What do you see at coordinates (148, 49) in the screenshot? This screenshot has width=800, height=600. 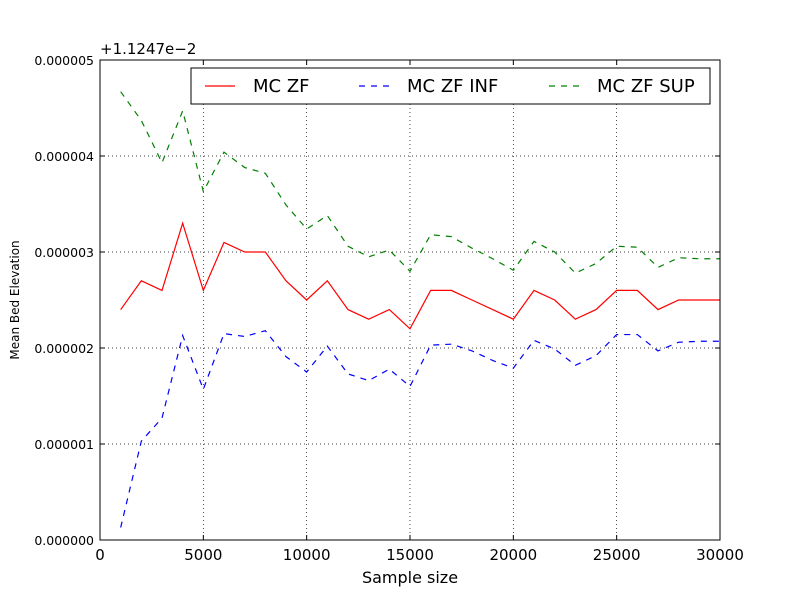 I see `offset-label: +1.1247e−2` at bounding box center [148, 49].